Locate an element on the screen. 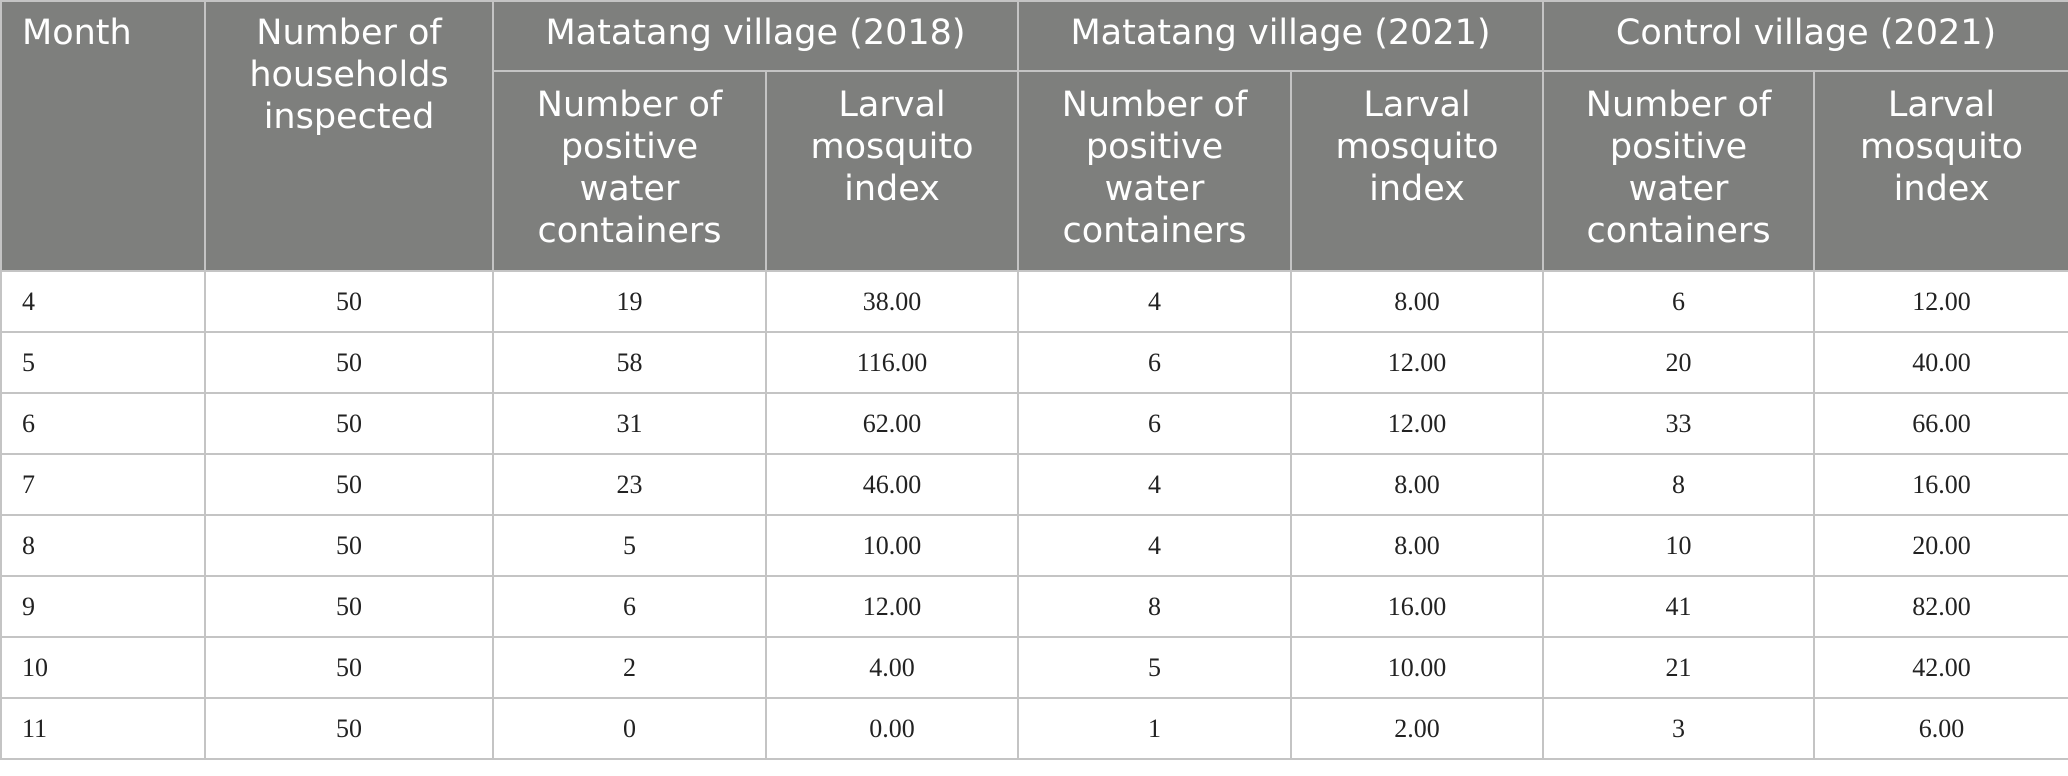  cell-value: 66.00 is located at coordinates (1940, 423).